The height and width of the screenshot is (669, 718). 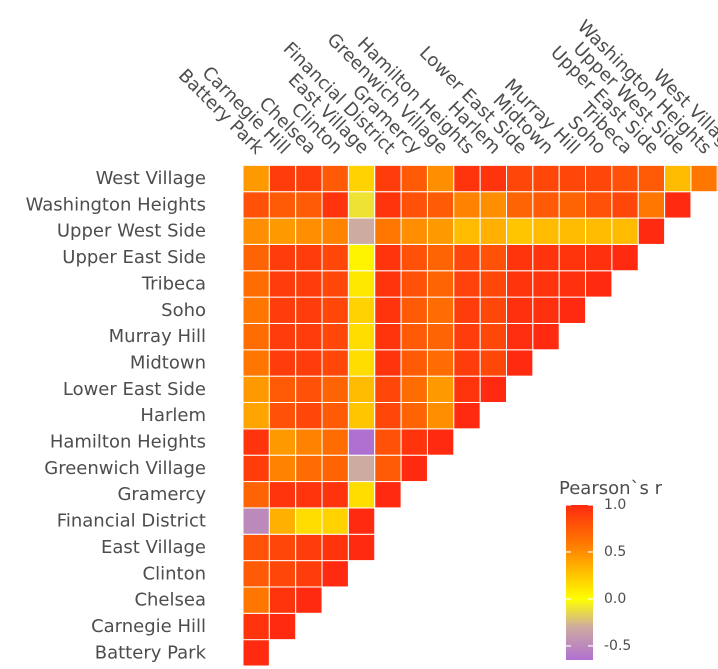 I want to click on y-tick-label: Upper East Side, so click(x=134, y=257).